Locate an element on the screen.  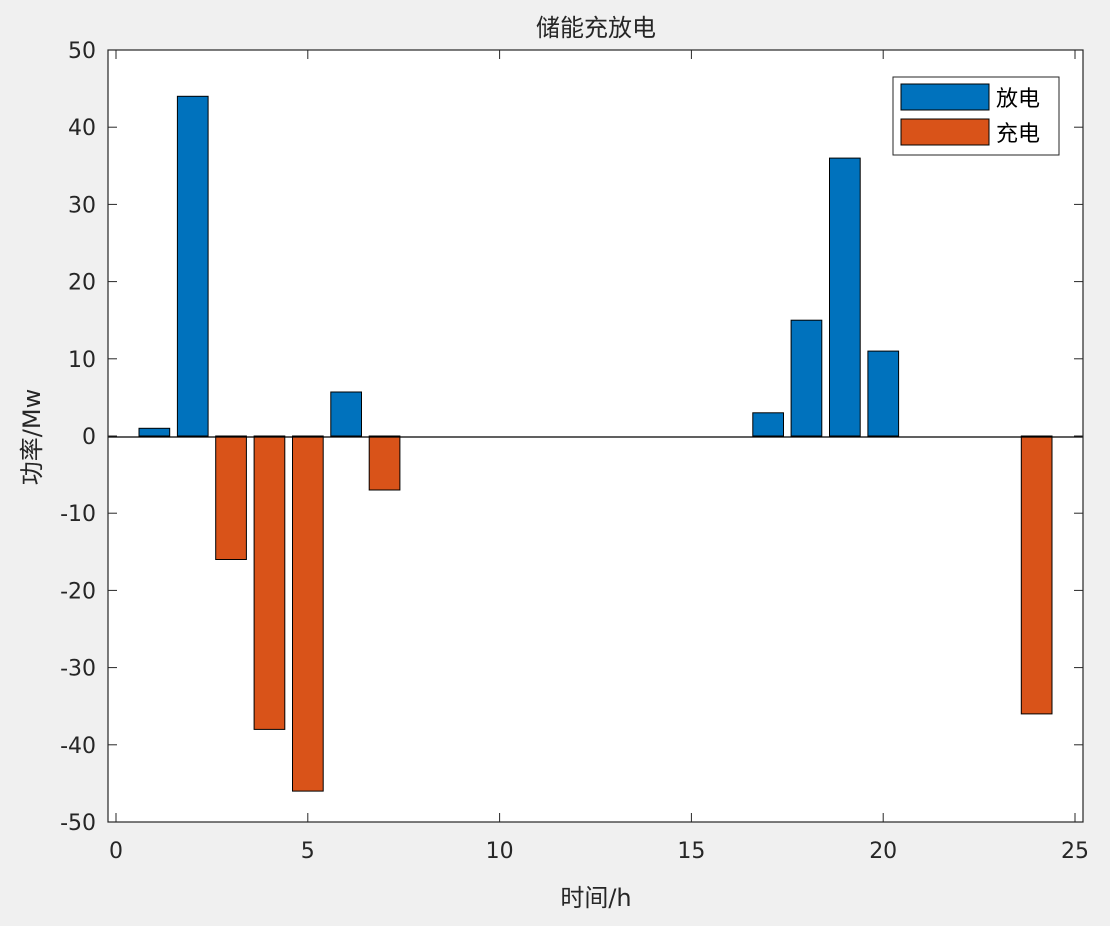
discharge-bar-h18 is located at coordinates (806, 378).